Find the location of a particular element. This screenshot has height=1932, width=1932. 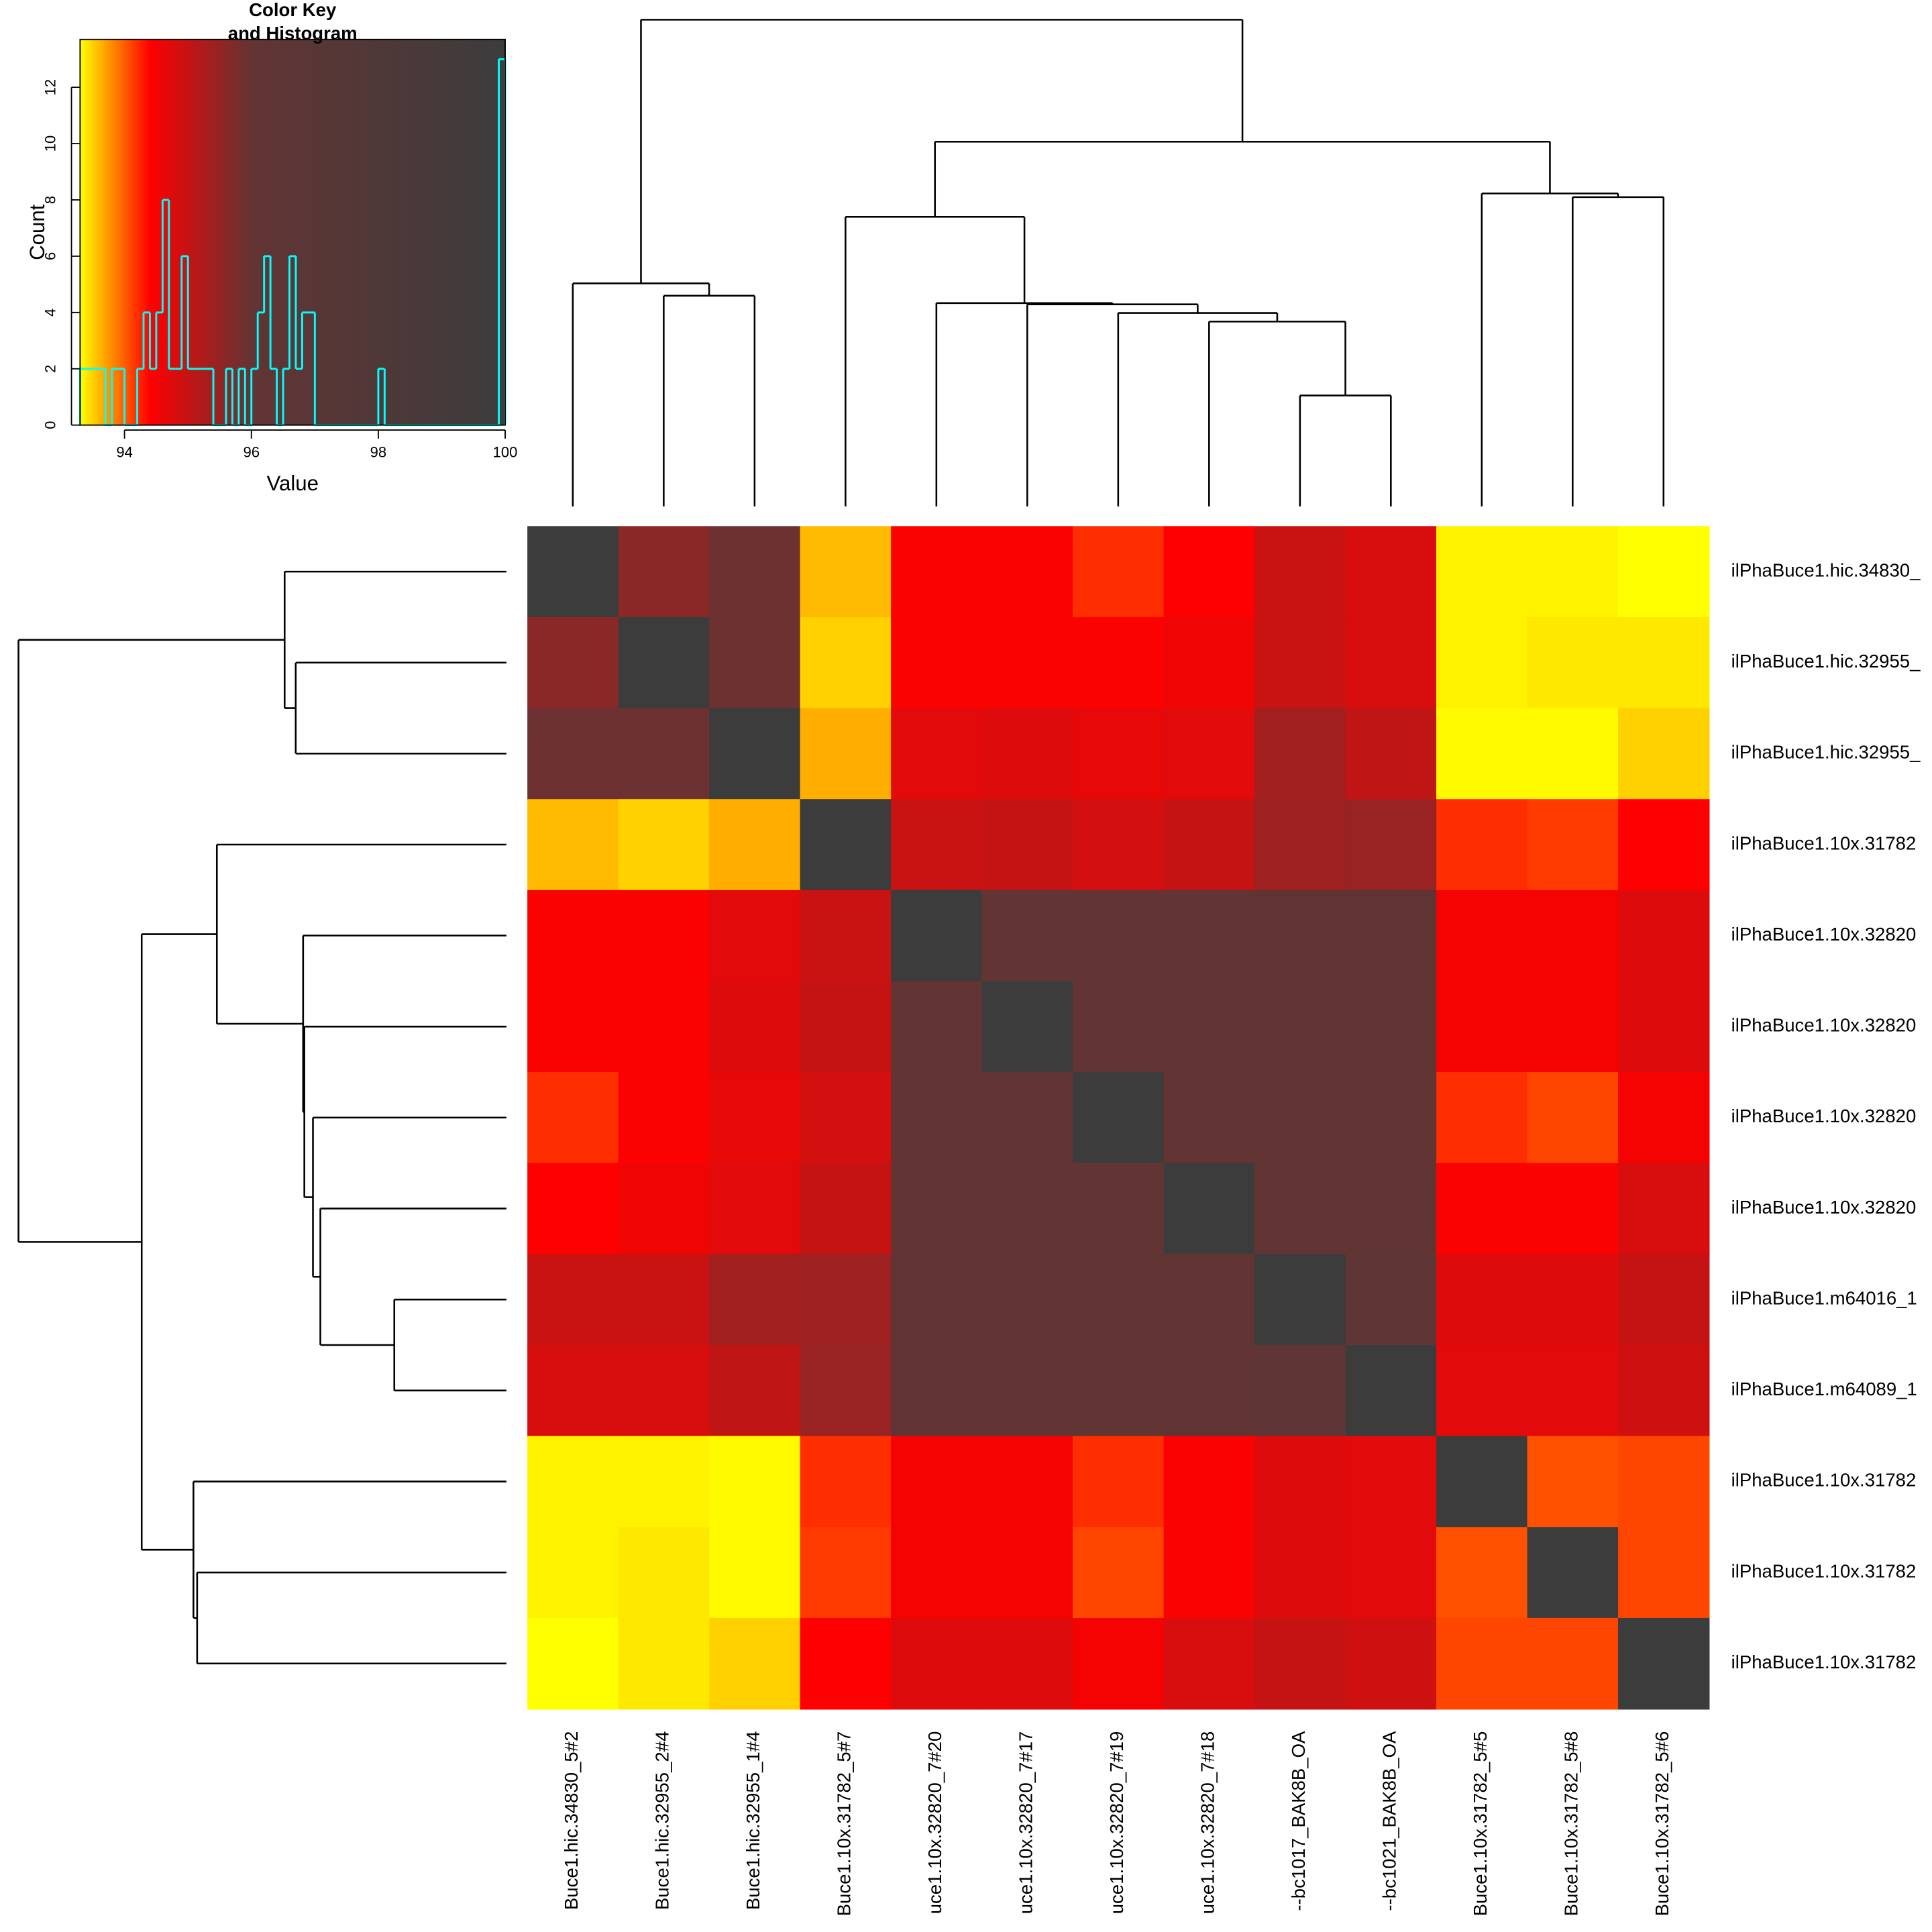

column-label: Buce1.10x.31782_5#6 is located at coordinates (1662, 1824).